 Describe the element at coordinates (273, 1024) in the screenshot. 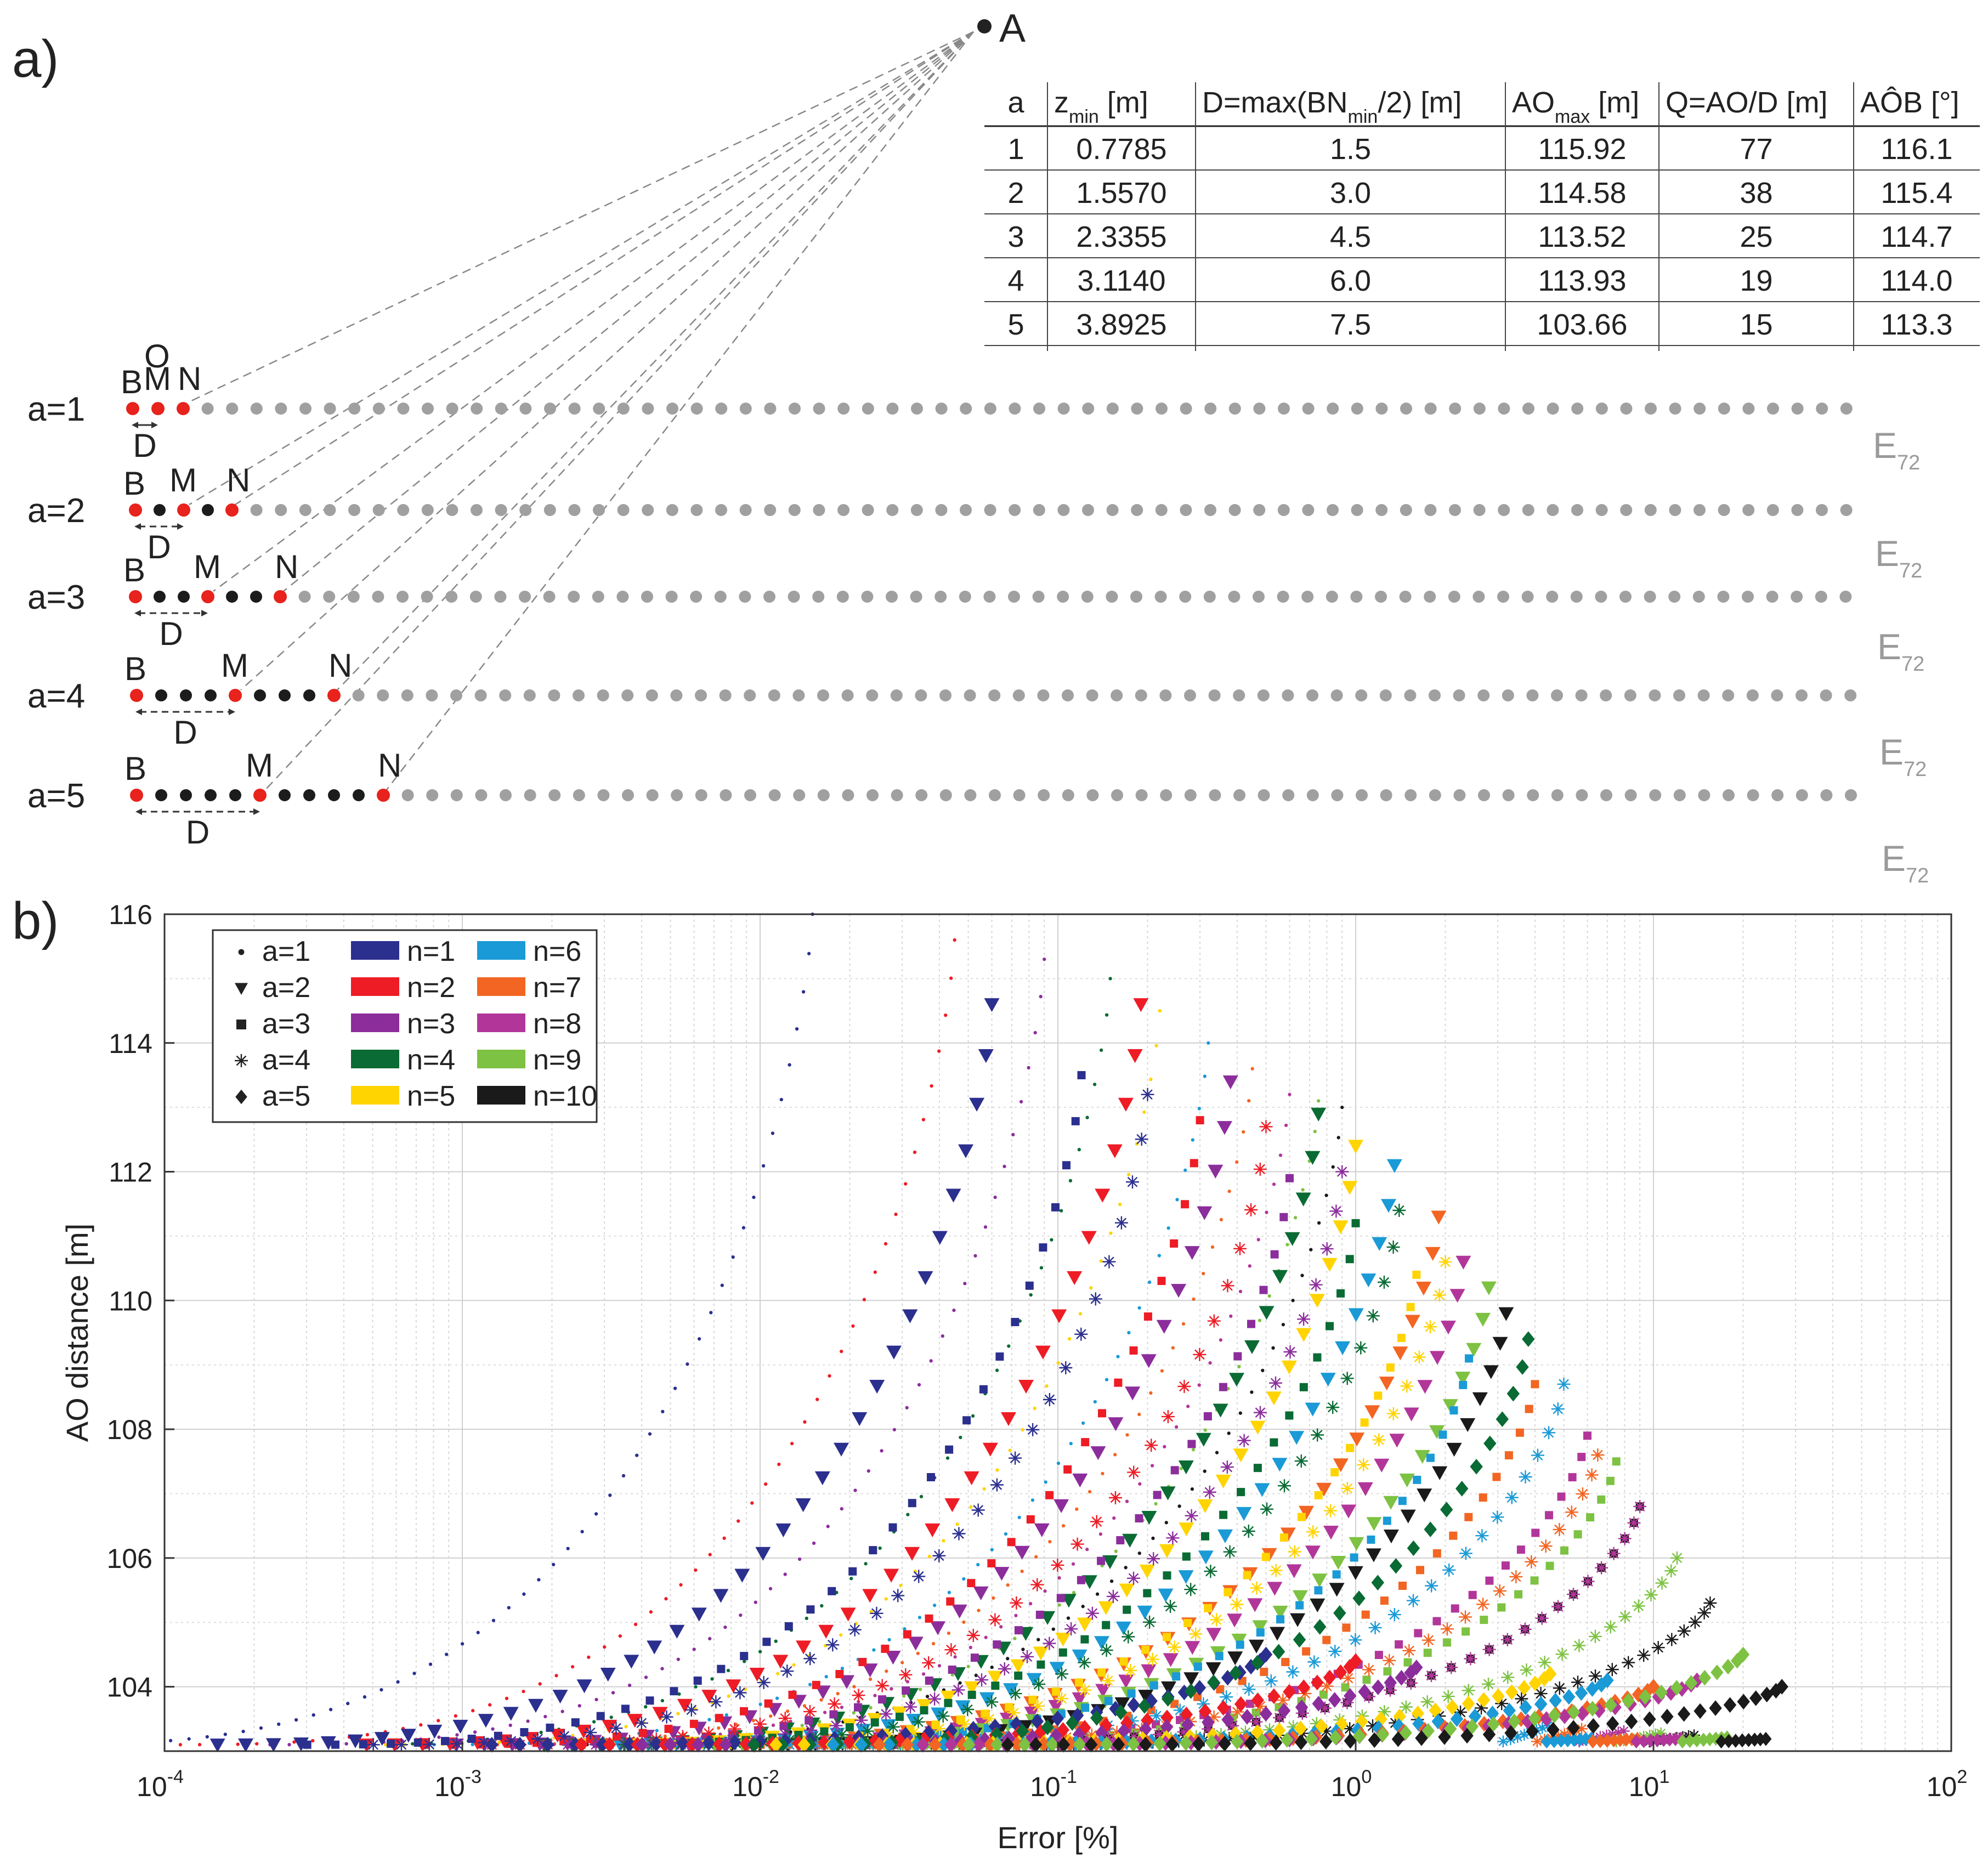

I see `legend-entry-a=3: a=3` at that location.